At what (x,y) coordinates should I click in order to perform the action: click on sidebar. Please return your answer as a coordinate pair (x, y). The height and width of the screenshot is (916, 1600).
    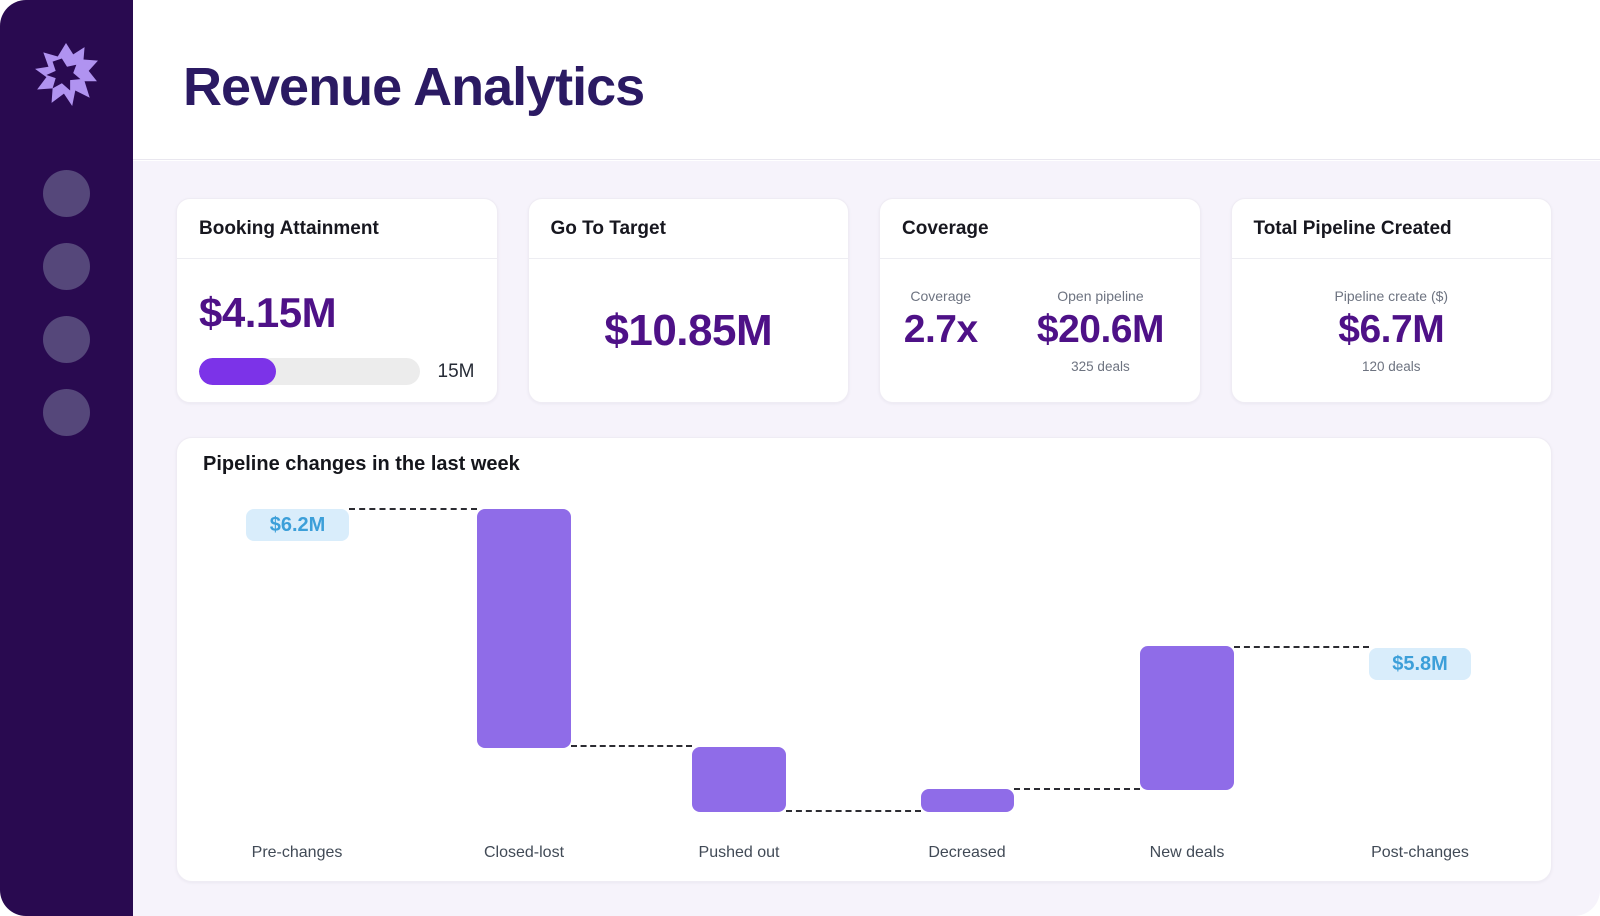
    Looking at the image, I should click on (66, 458).